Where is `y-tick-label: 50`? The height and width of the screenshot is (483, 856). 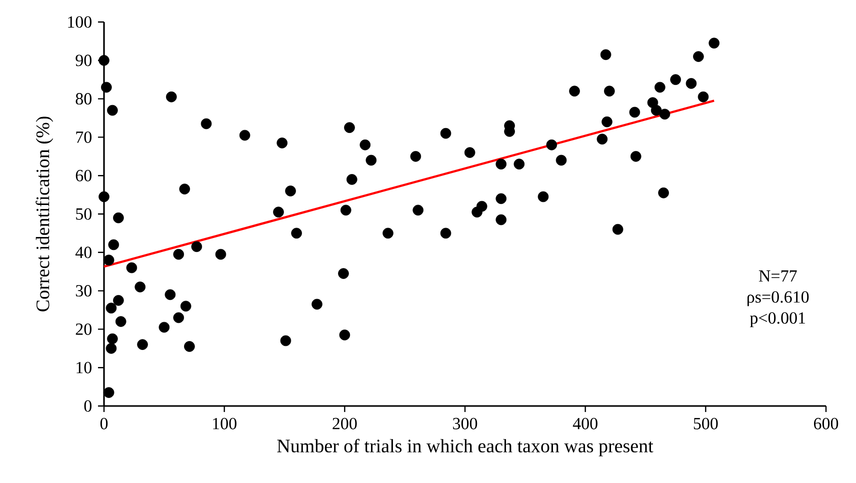 y-tick-label: 50 is located at coordinates (84, 214).